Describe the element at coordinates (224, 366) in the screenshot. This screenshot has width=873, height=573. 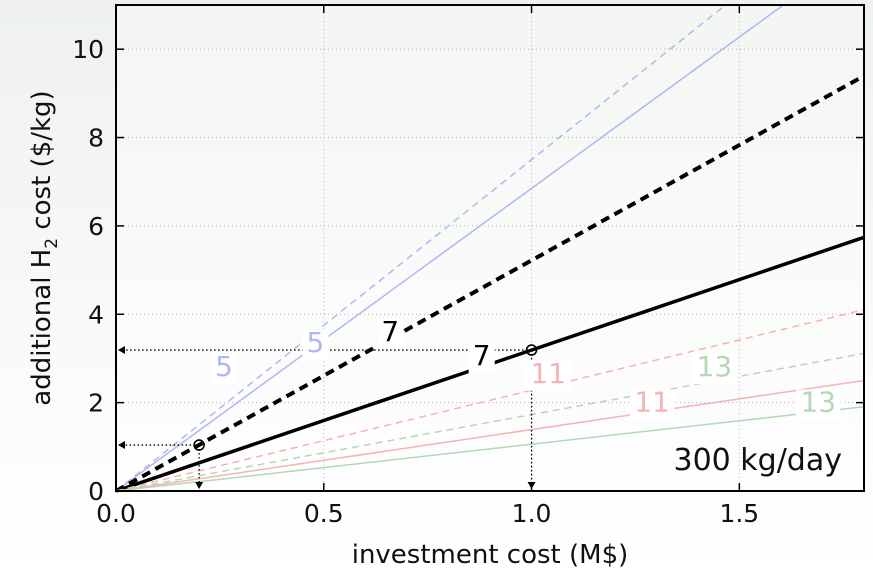
I see `series-label-0: 5` at that location.